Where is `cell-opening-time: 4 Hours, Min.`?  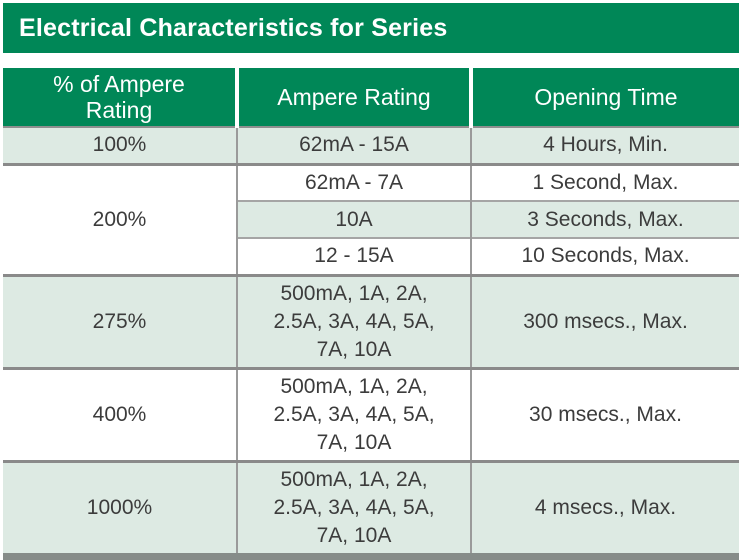 cell-opening-time: 4 Hours, Min. is located at coordinates (604, 145).